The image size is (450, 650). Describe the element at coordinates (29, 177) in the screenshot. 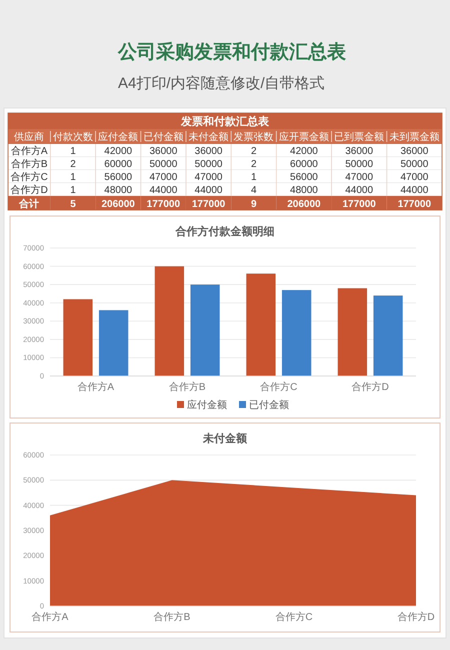

I see `row-header: 合作方C` at that location.